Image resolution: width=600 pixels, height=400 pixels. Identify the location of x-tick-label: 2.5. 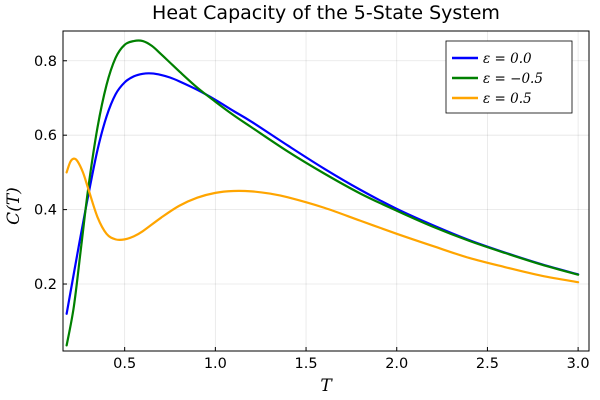
(487, 364).